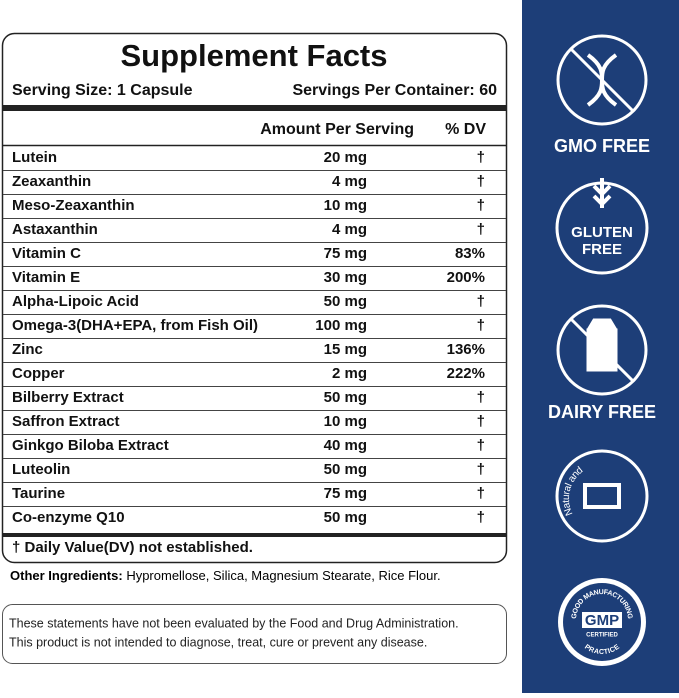 The width and height of the screenshot is (679, 698). Describe the element at coordinates (466, 349) in the screenshot. I see `daily-value: 136%` at that location.